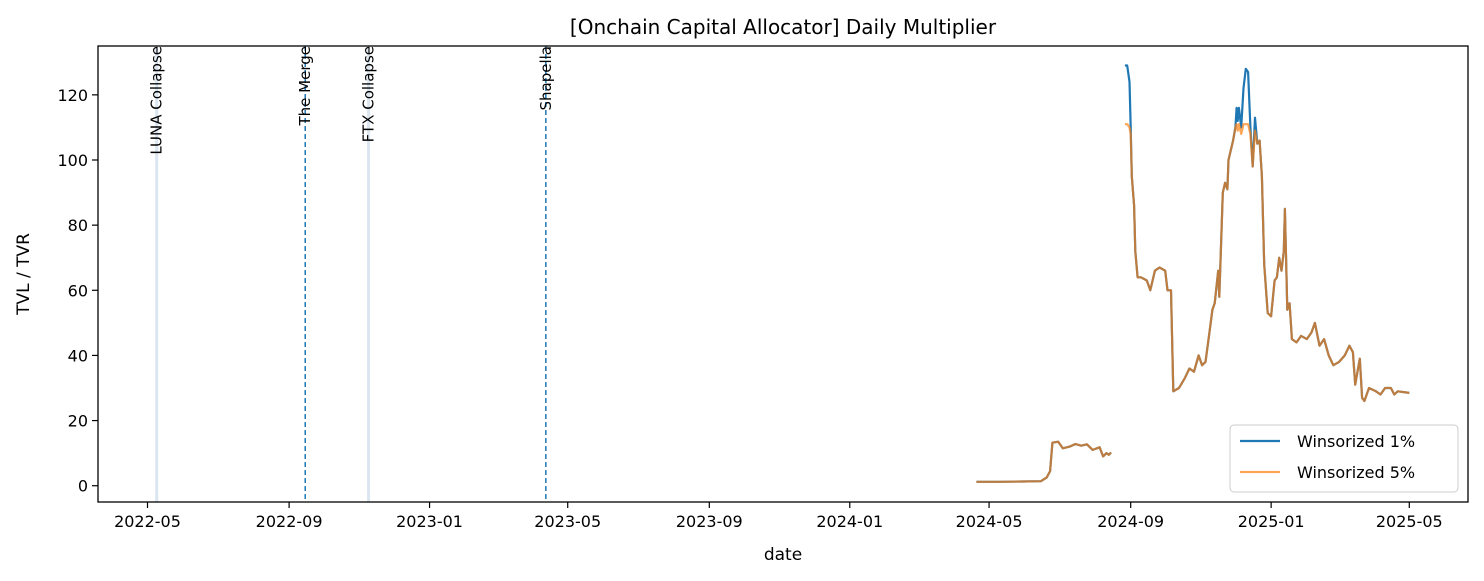 Image resolution: width=1484 pixels, height=581 pixels. Describe the element at coordinates (989, 521) in the screenshot. I see `x-tick-label: 2024-05` at that location.